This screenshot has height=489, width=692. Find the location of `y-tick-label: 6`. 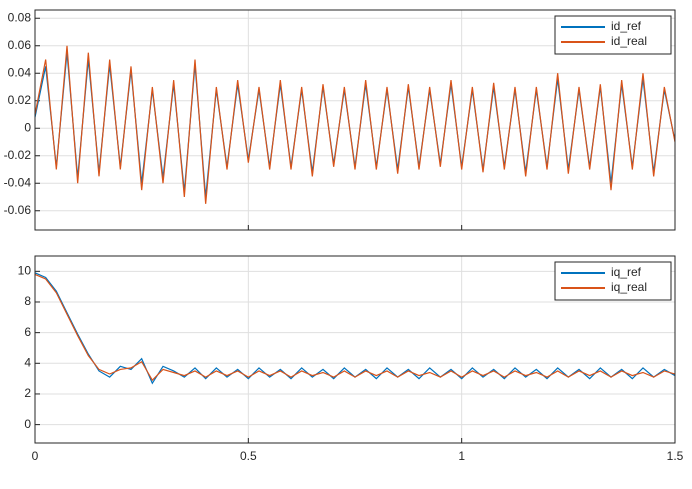

y-tick-label: 6 is located at coordinates (27, 332).